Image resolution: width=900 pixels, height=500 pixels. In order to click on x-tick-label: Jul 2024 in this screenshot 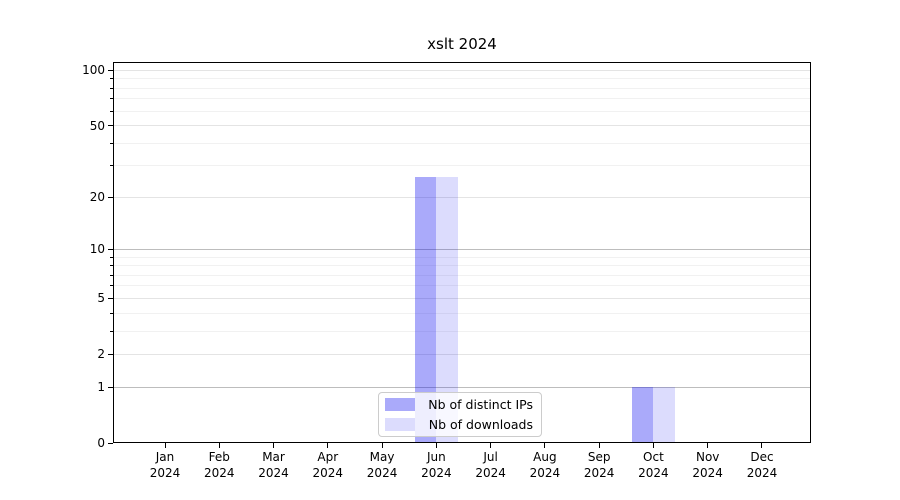, I will do `click(491, 465)`.